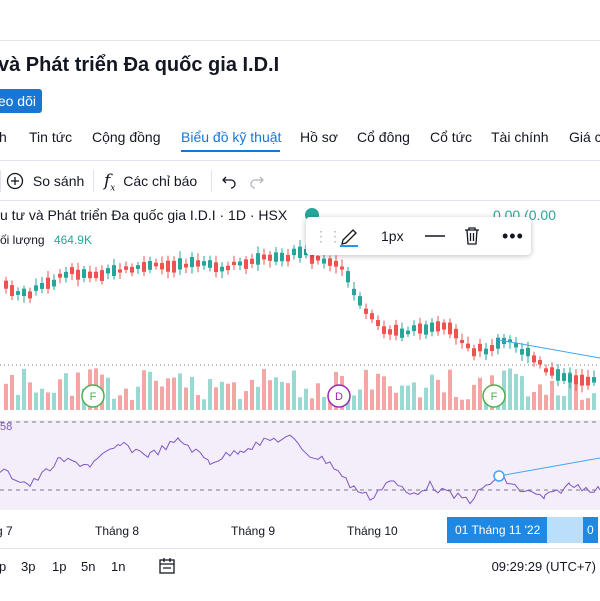 Image resolution: width=600 pixels, height=601 pixels. I want to click on line-width-button: 1px, so click(392, 236).